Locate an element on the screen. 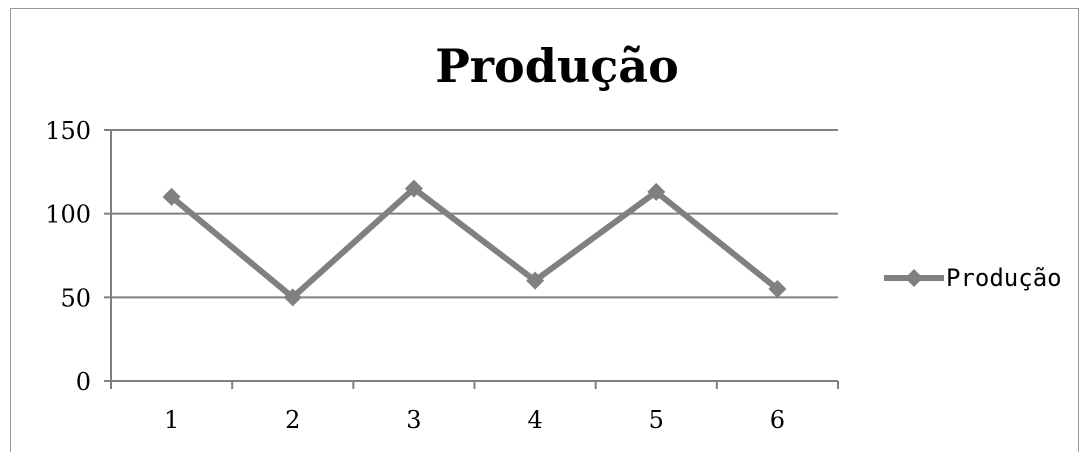 The width and height of the screenshot is (1081, 452). y-tick-label: 50 is located at coordinates (75, 298).